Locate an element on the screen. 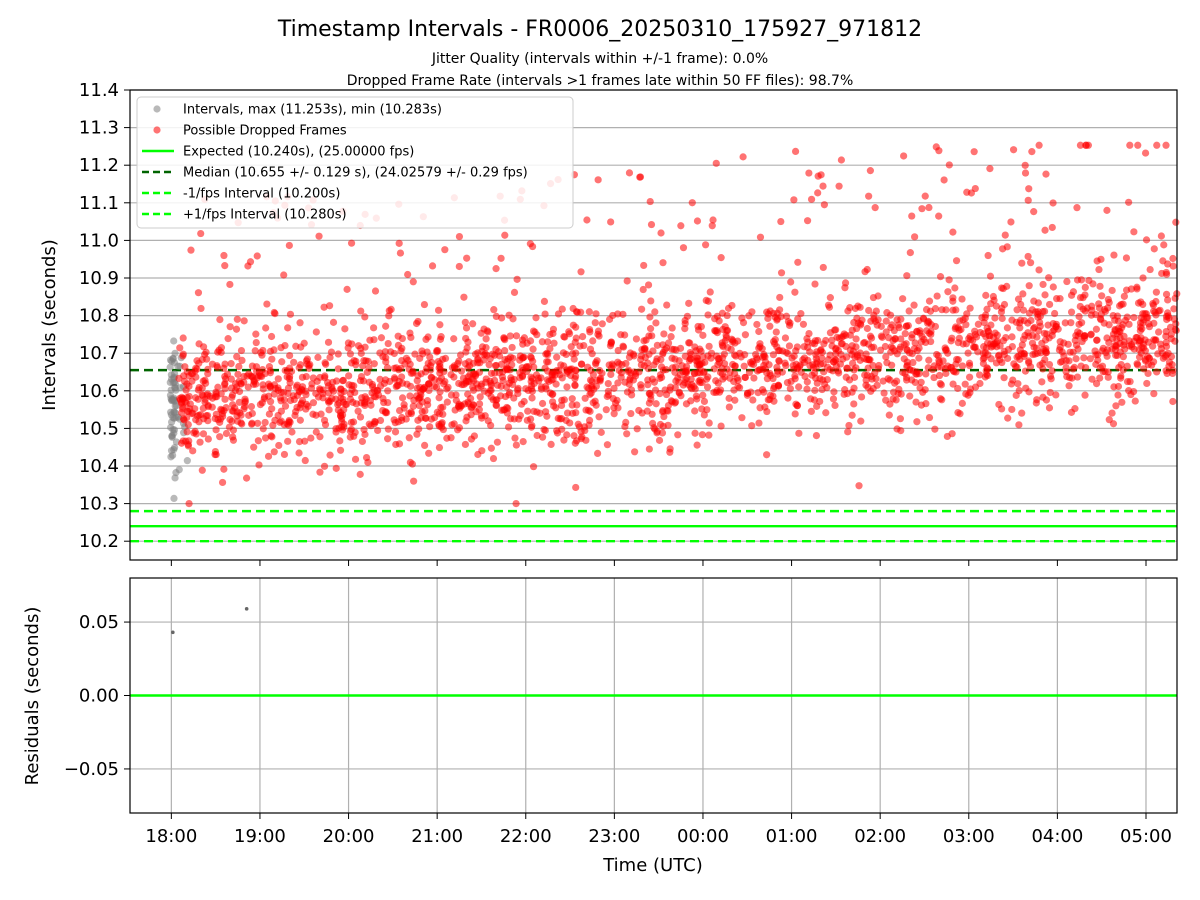 This screenshot has height=900, width=1200. legend-label: Intervals, max (11.253s), min (10.283s) is located at coordinates (312, 110).